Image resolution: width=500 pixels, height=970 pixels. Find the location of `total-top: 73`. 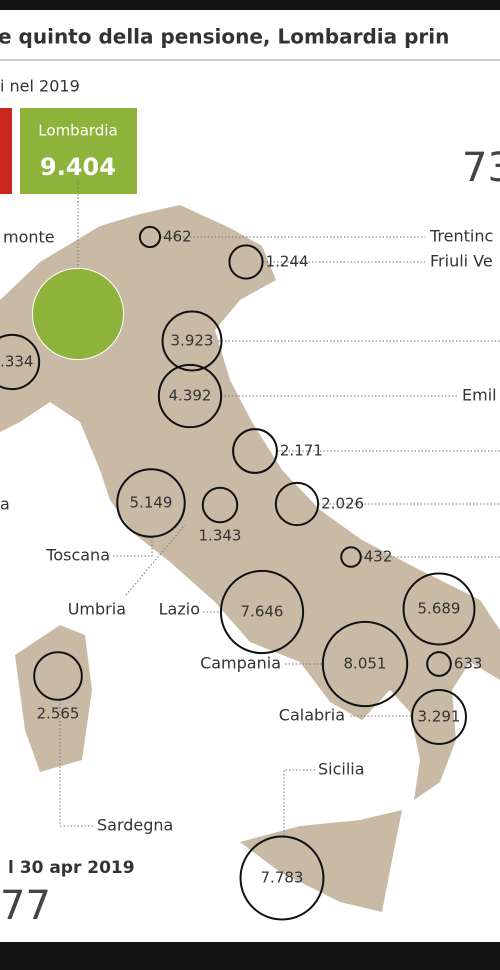

total-top: 73 is located at coordinates (481, 168).